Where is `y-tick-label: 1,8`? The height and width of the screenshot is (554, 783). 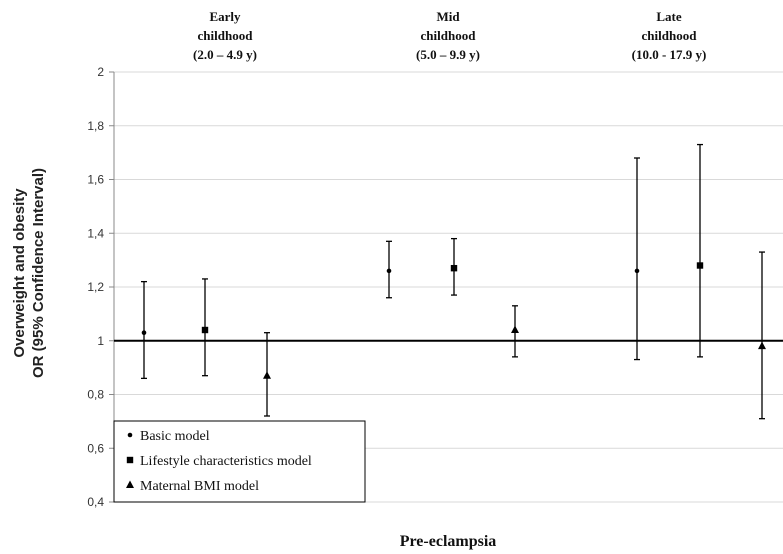 y-tick-label: 1,8 is located at coordinates (95, 126).